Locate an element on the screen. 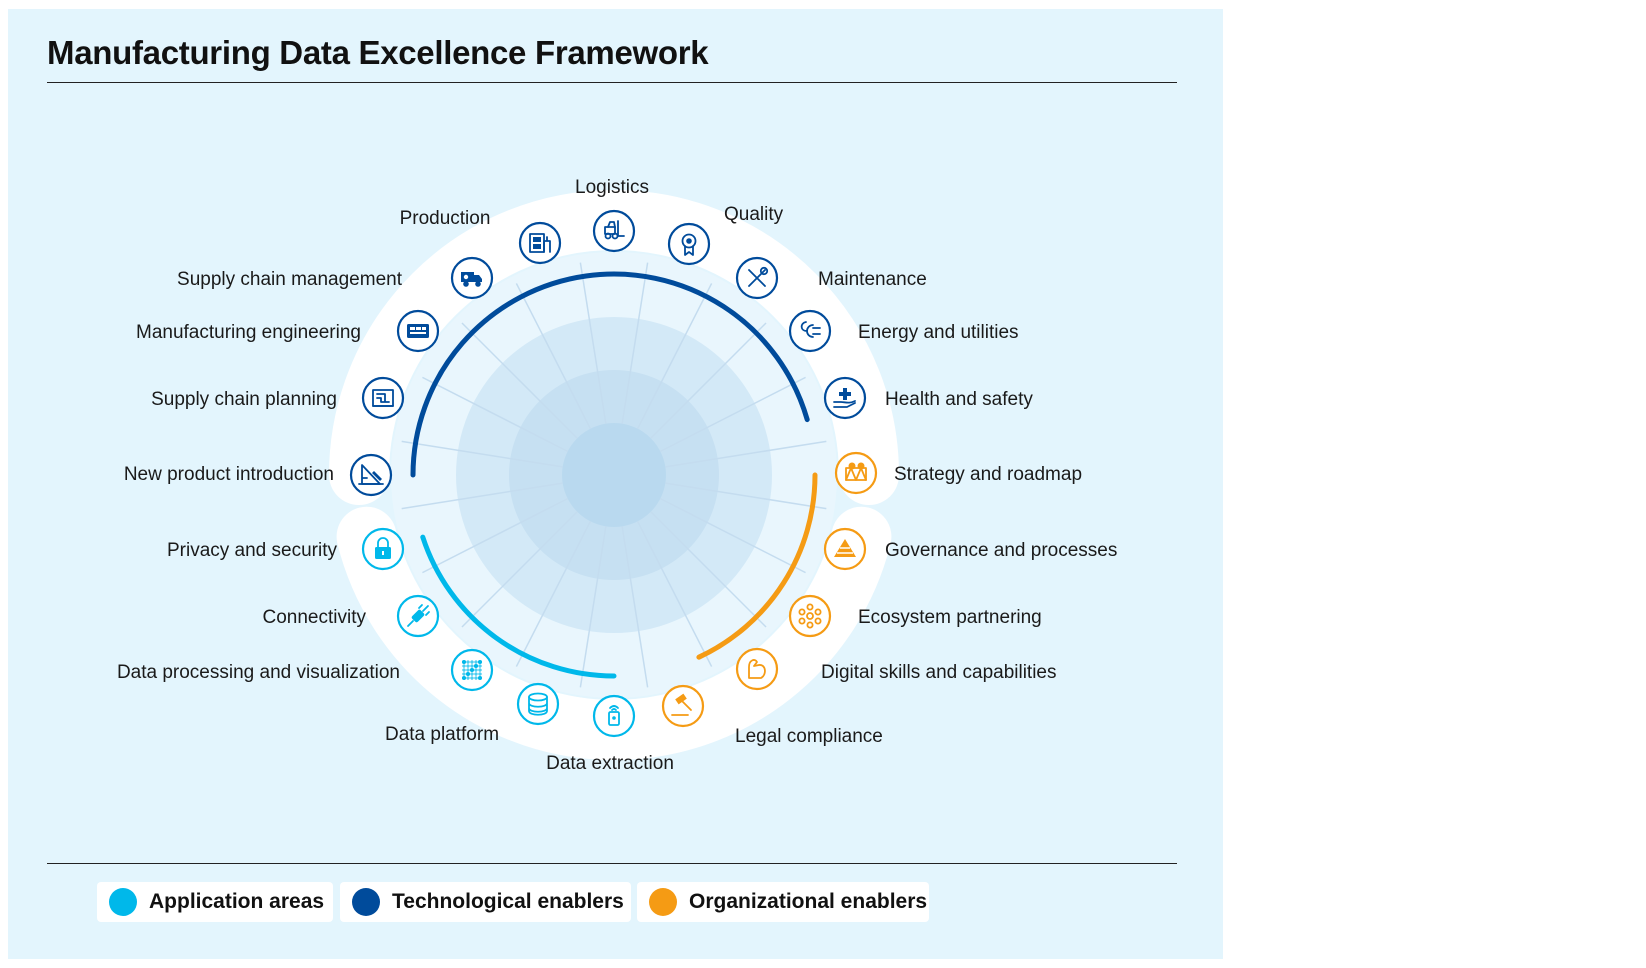 This screenshot has width=1646, height=968. legend-label: Application areas is located at coordinates (237, 901).